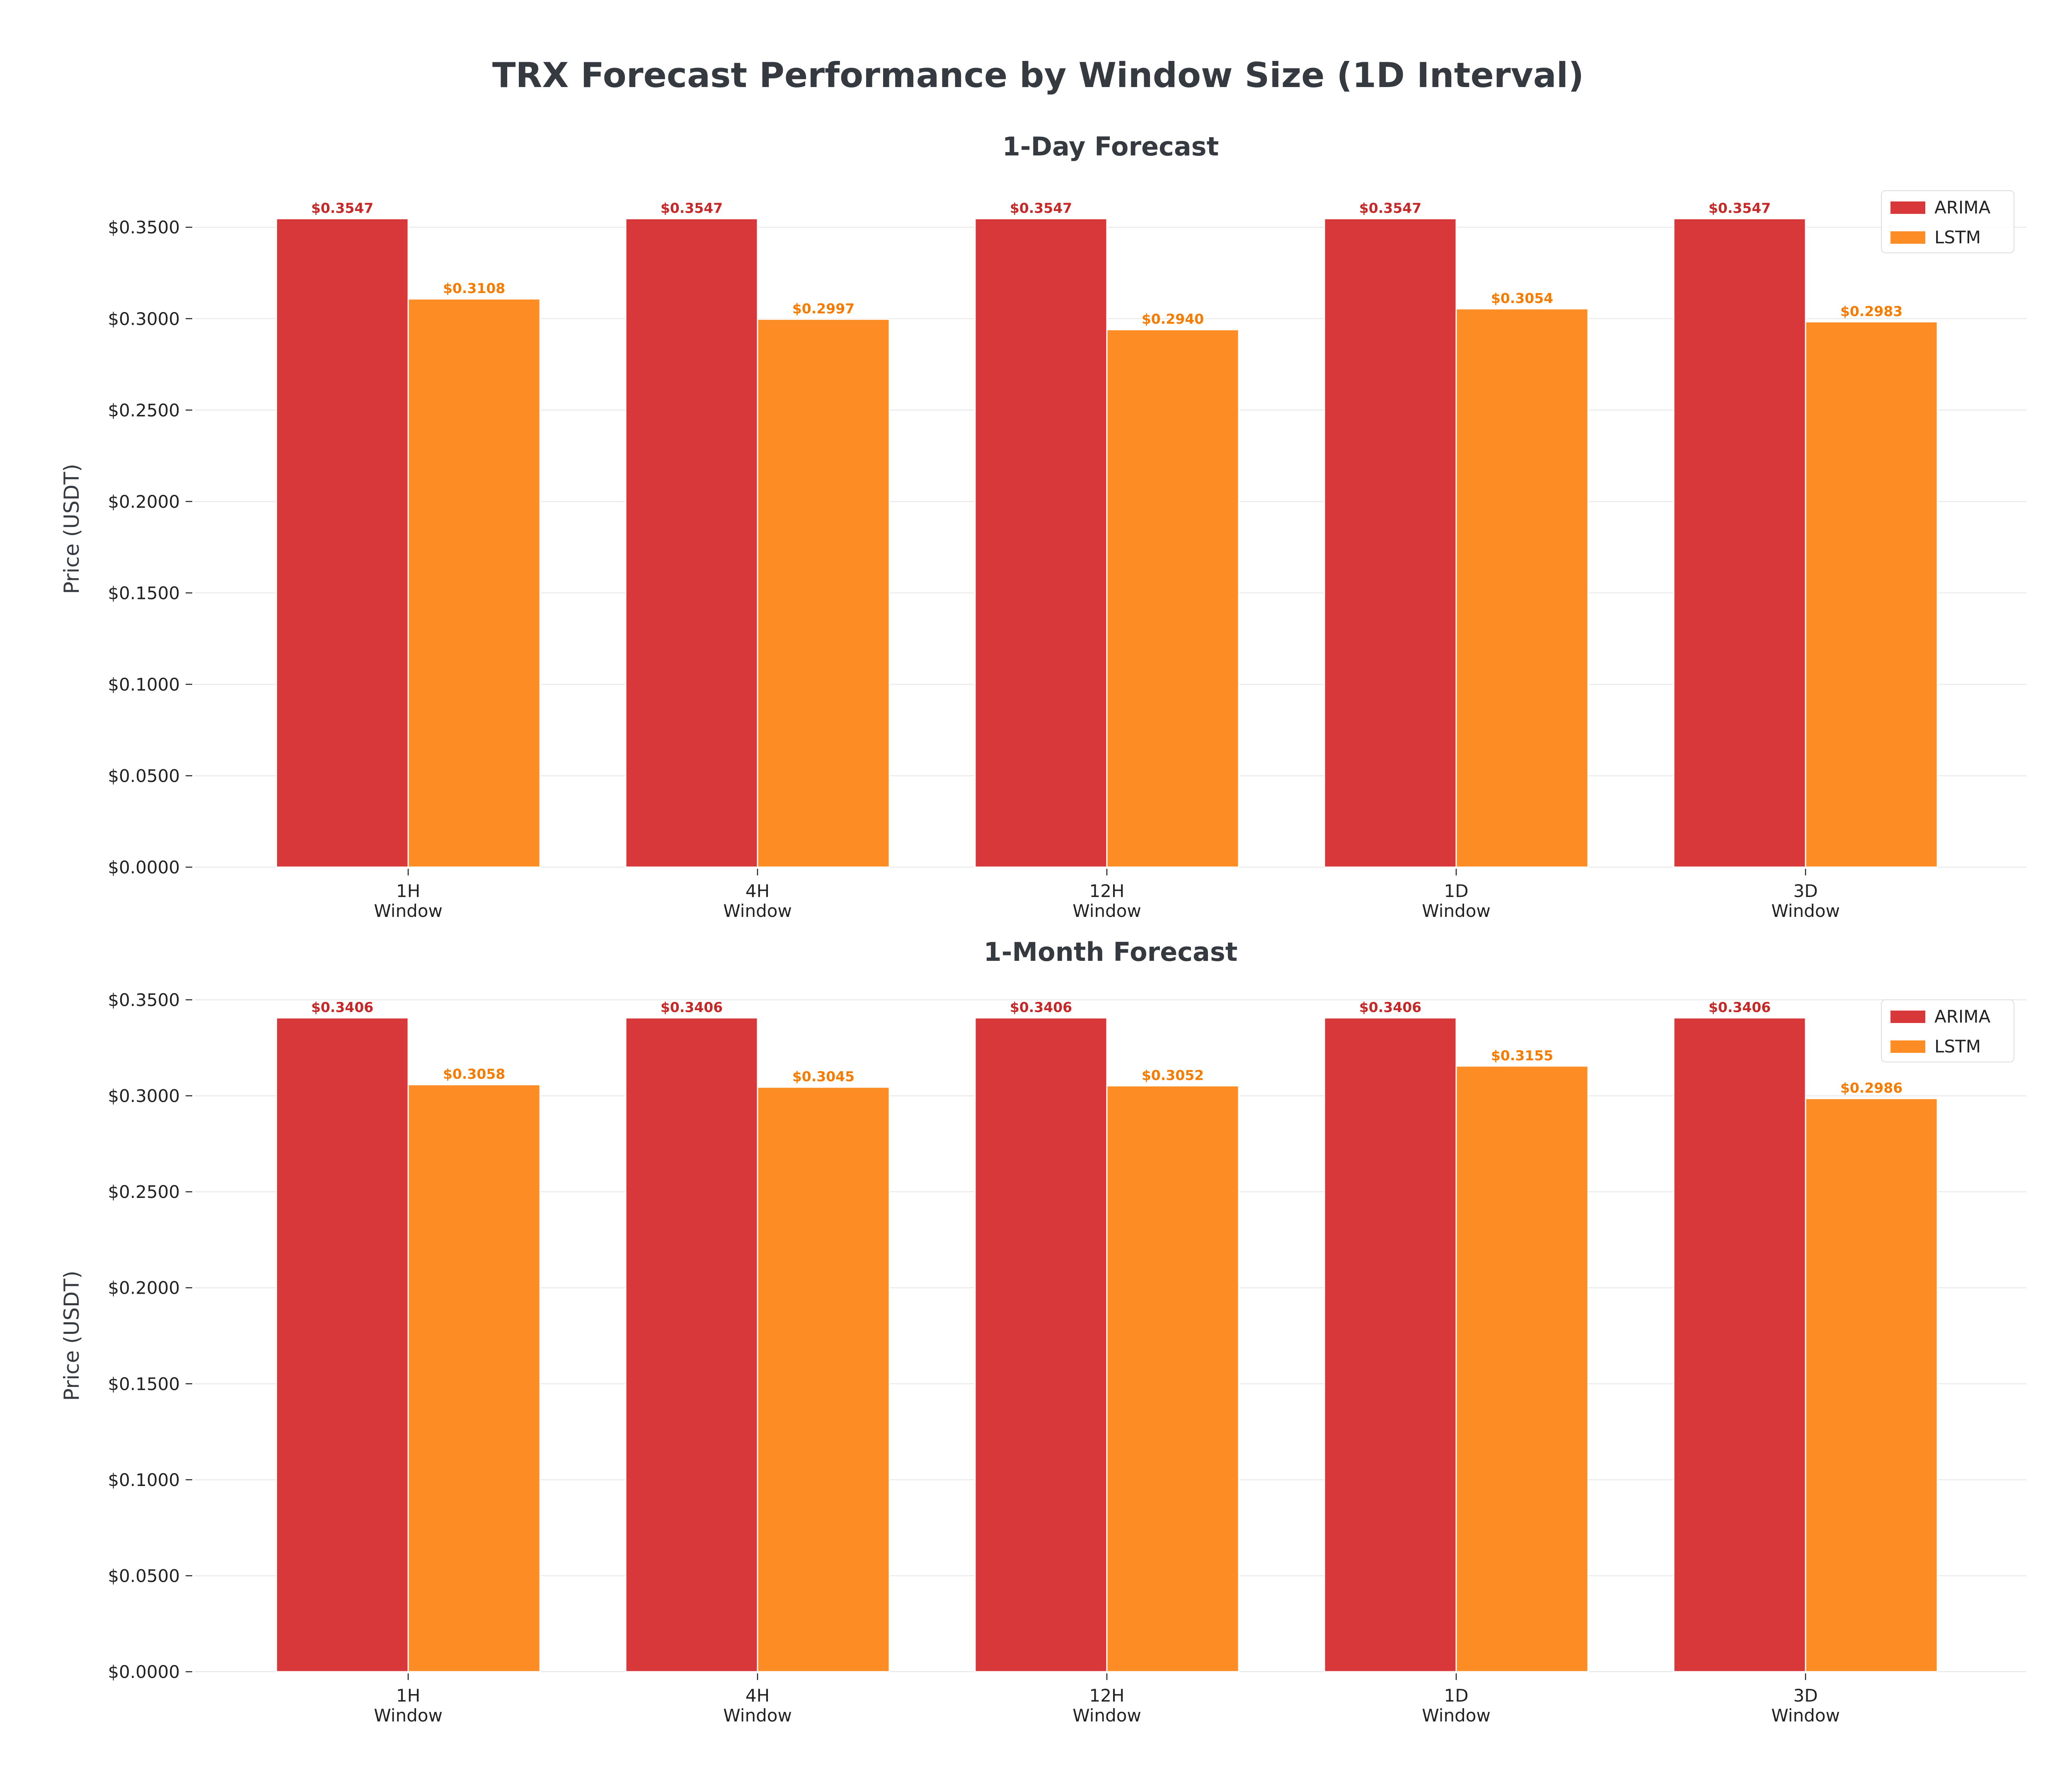  What do you see at coordinates (1173, 1075) in the screenshot?
I see `data-label: $0.3052` at bounding box center [1173, 1075].